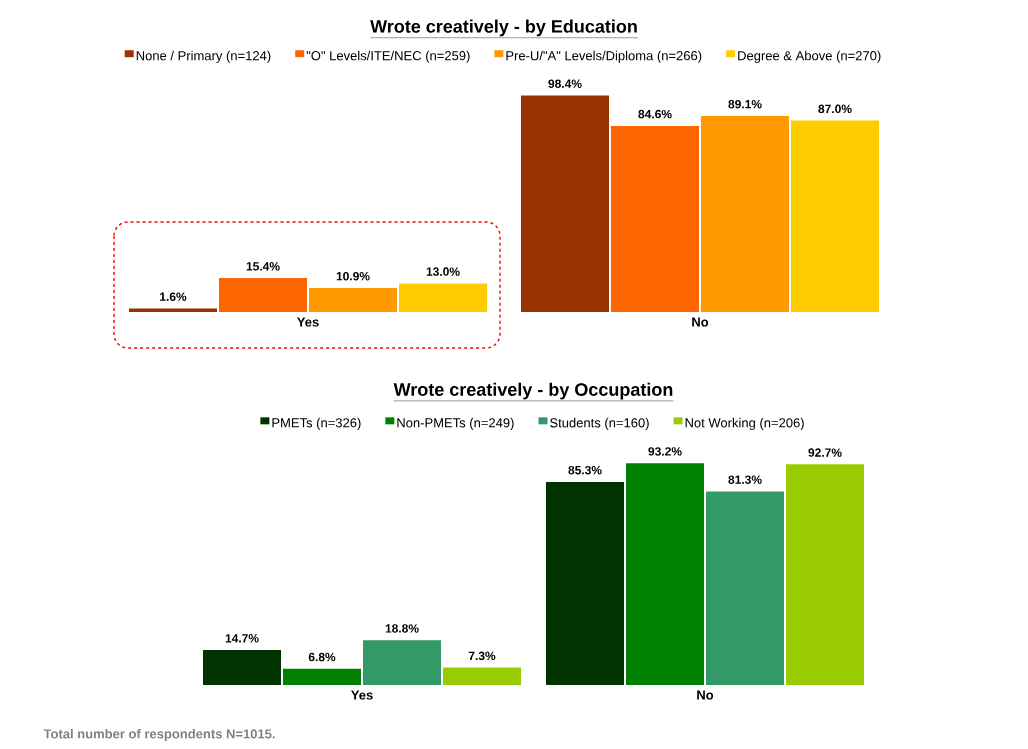 Image resolution: width=1028 pixels, height=749 pixels. What do you see at coordinates (203, 56) in the screenshot?
I see `legend-label: None / Primary (n=124)` at bounding box center [203, 56].